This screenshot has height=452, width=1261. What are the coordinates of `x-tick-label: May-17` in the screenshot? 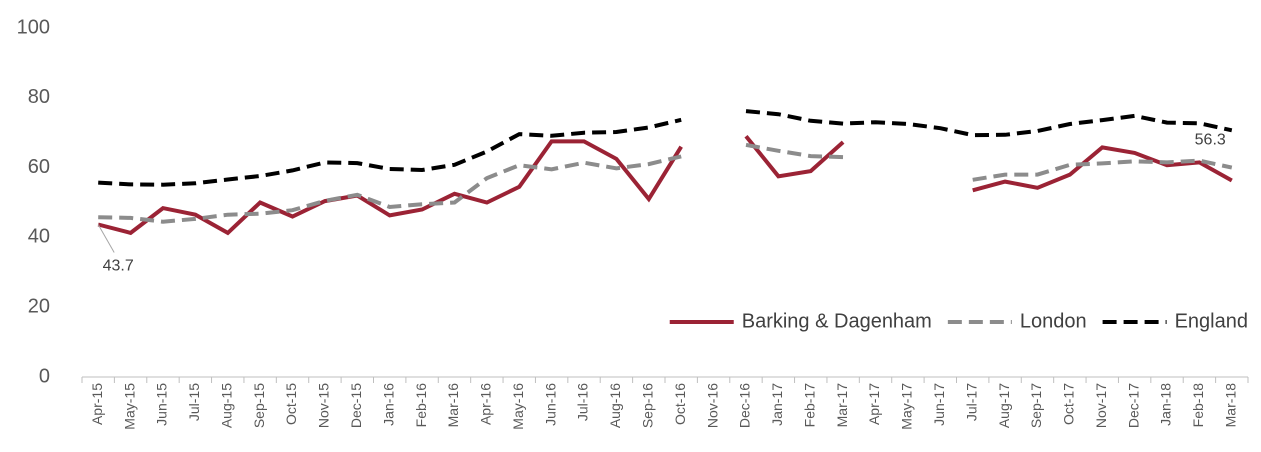 It's located at (907, 406).